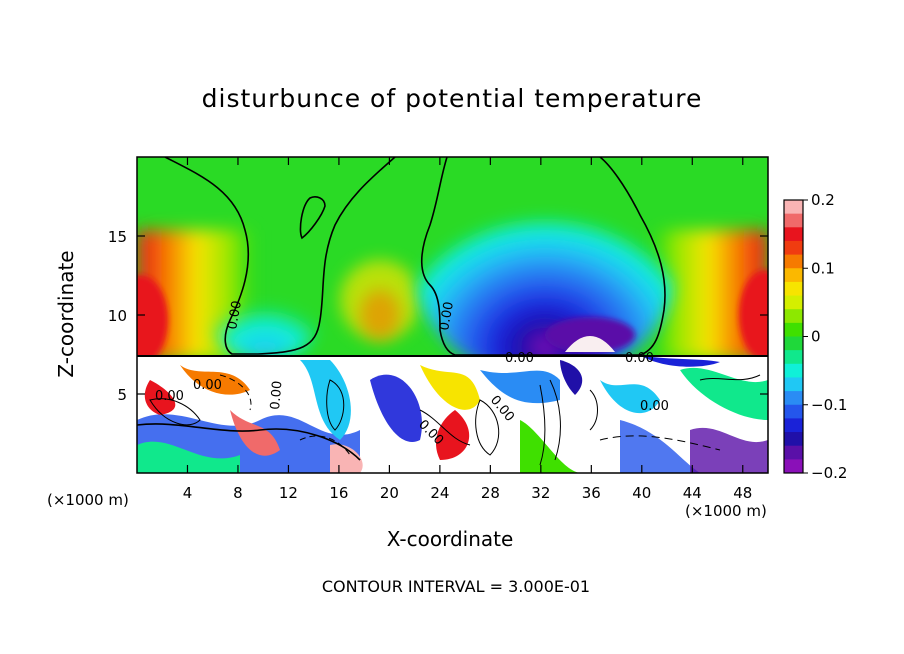 The height and width of the screenshot is (654, 904). I want to click on x-tick-label: 20, so click(389, 493).